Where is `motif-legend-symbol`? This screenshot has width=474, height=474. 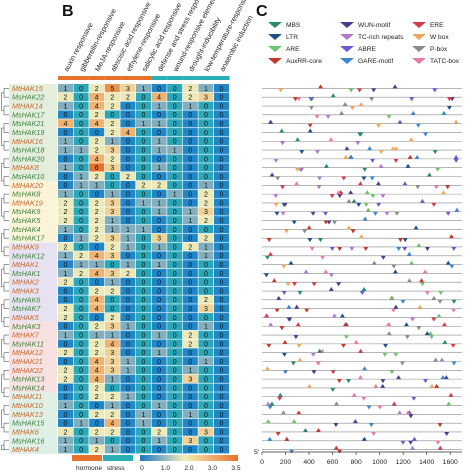 motif-legend-symbol is located at coordinates (275, 37).